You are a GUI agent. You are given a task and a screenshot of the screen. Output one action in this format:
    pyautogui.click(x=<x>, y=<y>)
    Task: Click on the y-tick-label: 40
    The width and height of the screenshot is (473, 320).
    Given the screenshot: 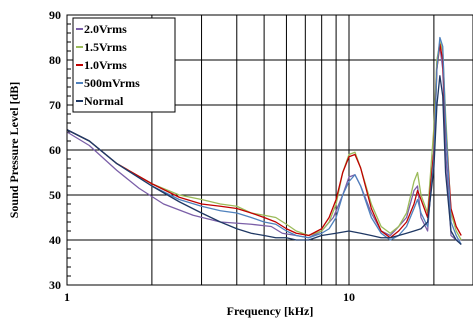 What is the action you would take?
    pyautogui.click(x=55, y=240)
    